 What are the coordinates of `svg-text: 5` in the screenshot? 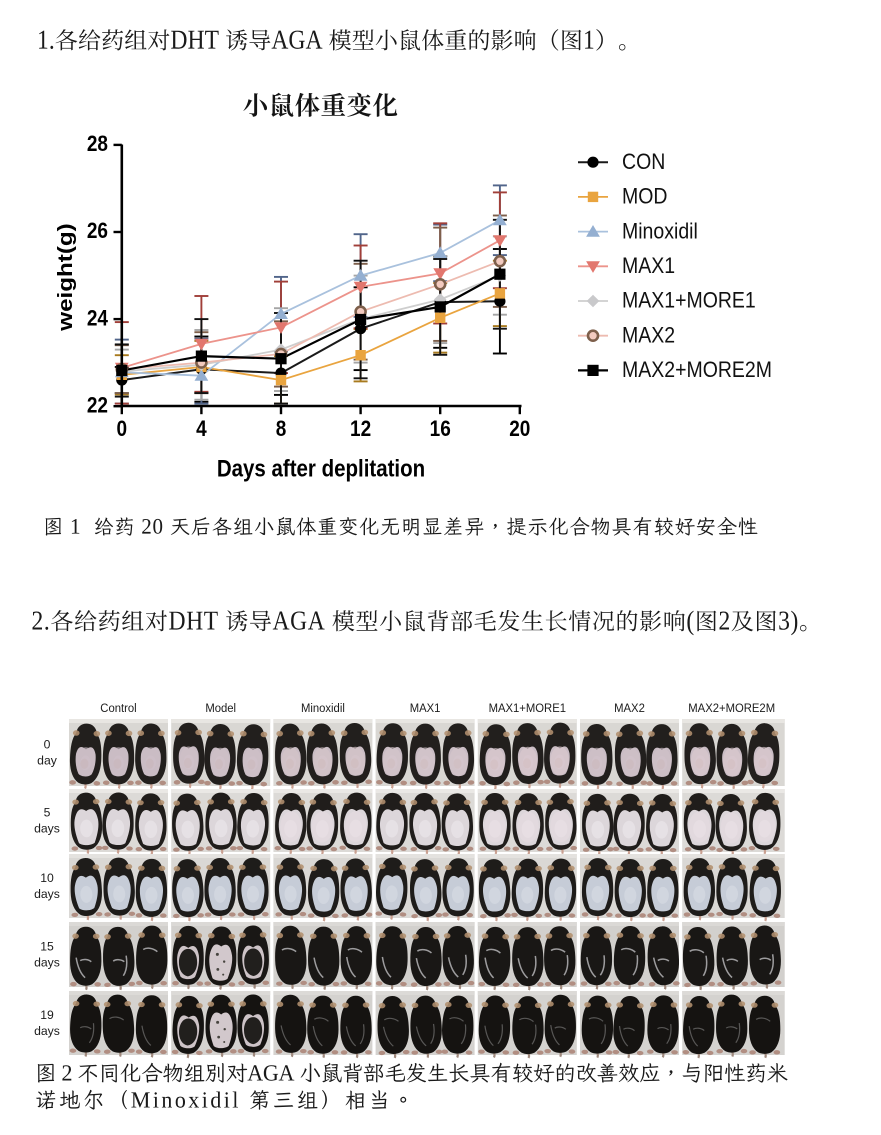 It's located at (47, 813).